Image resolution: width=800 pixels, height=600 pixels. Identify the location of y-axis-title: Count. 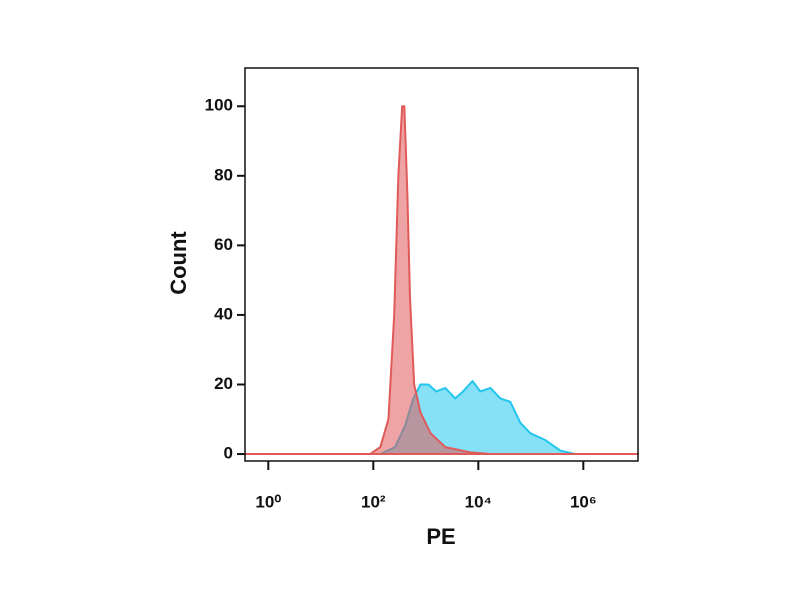
(178, 263).